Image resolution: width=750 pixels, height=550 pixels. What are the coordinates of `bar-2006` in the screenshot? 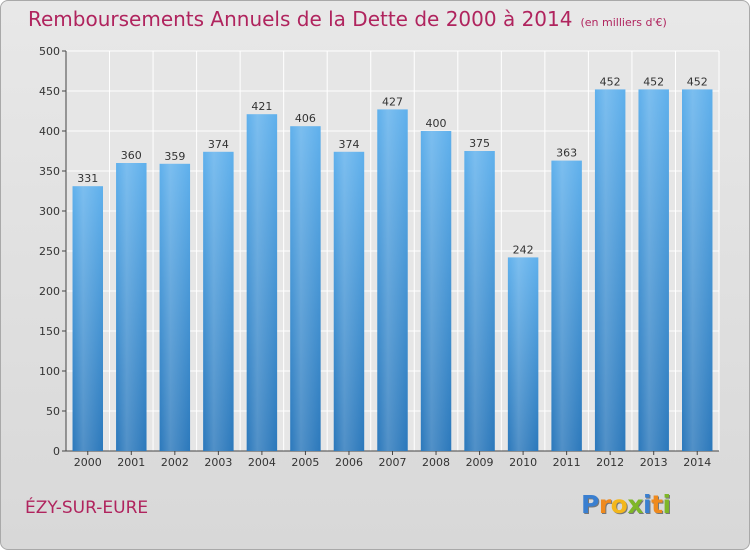 It's located at (349, 301).